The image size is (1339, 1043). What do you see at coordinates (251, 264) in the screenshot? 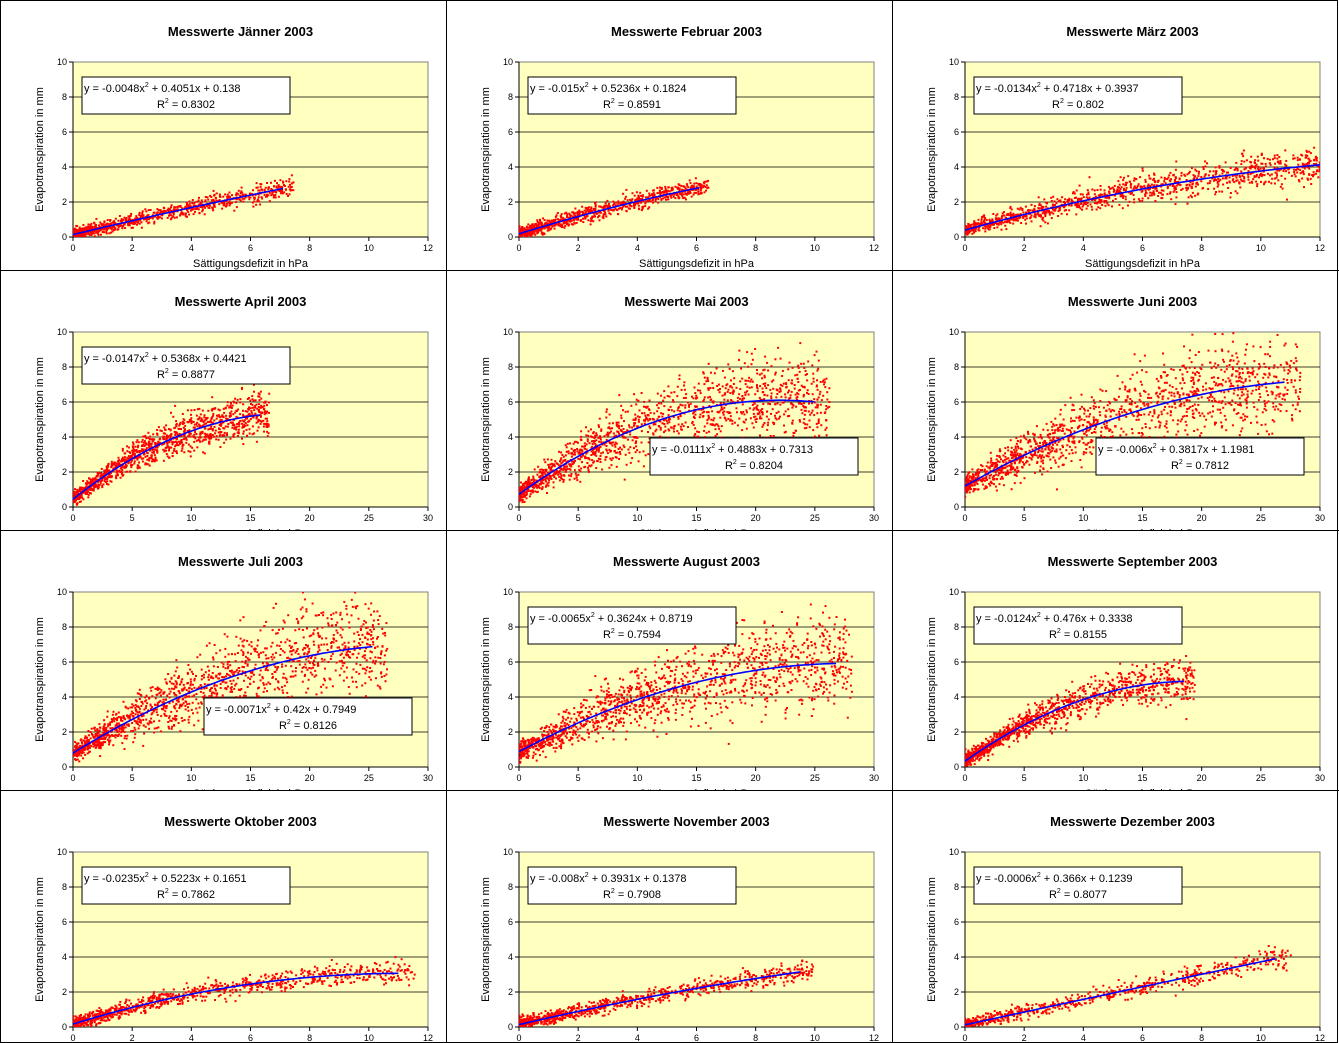
I see `x-axis-label: Sättigungsdefizit in hPa` at bounding box center [251, 264].